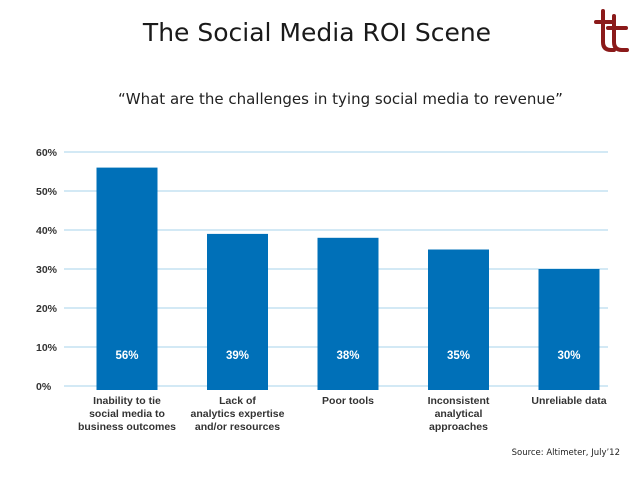 The width and height of the screenshot is (638, 479). I want to click on bar-value-label: 56%, so click(126, 356).